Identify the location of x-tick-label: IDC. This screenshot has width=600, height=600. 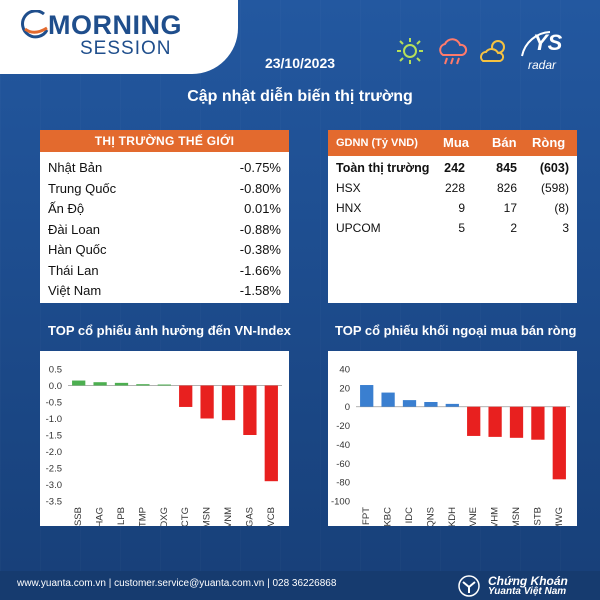
(409, 515).